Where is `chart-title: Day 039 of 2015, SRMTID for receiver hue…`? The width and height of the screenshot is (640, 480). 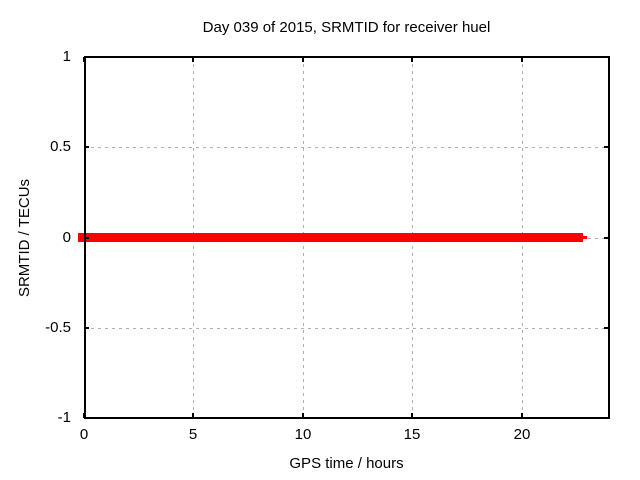 chart-title: Day 039 of 2015, SRMTID for receiver hue… is located at coordinates (346, 27).